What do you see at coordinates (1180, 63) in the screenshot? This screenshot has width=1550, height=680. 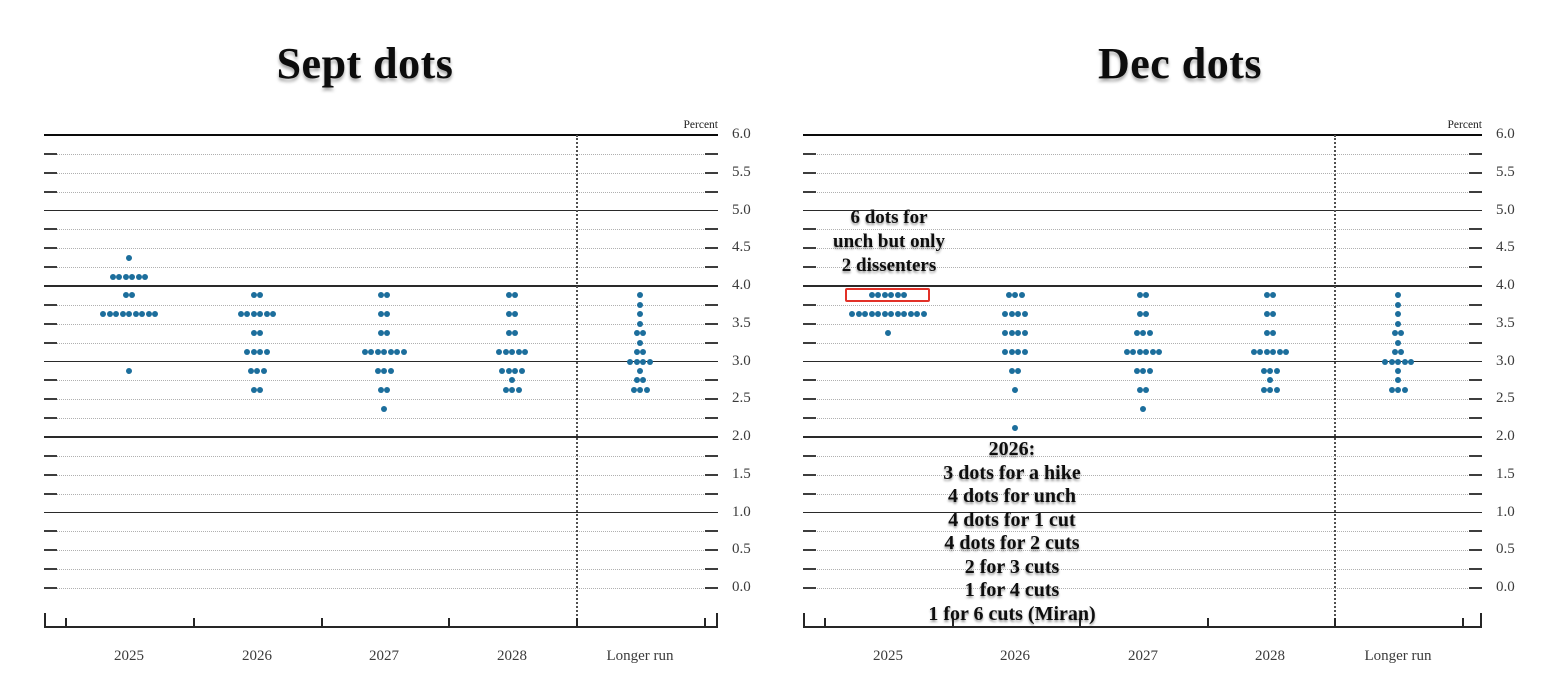 I see `chart-title-dec: Dec dots` at bounding box center [1180, 63].